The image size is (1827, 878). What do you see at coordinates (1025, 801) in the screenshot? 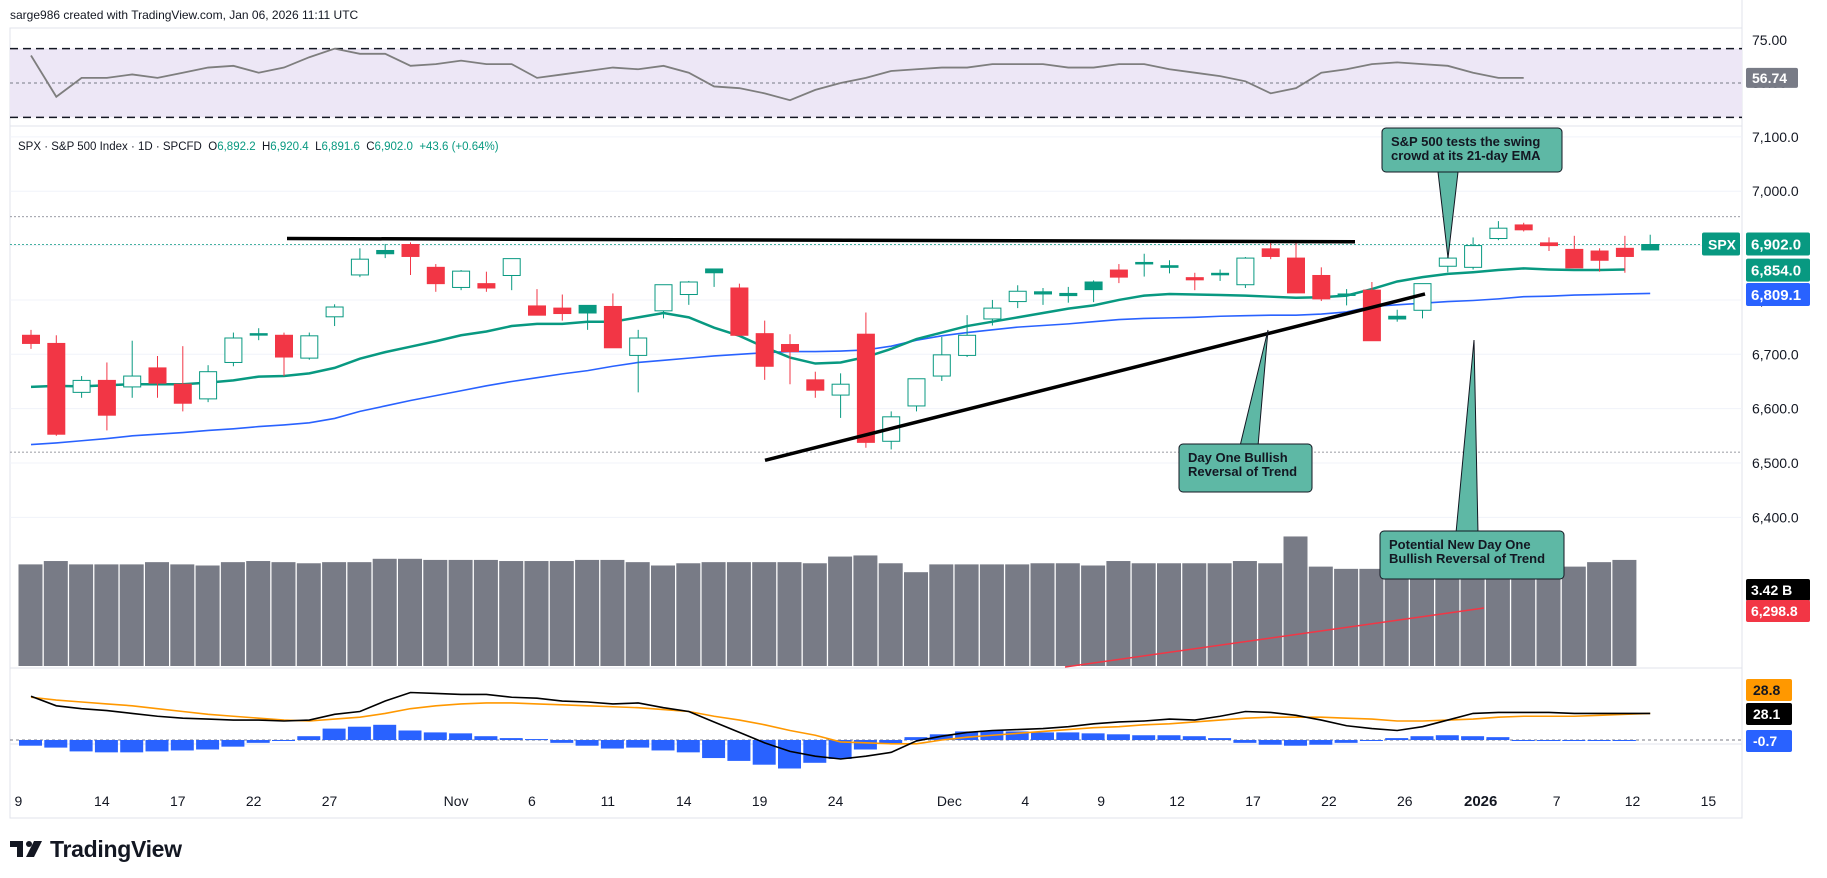
I see `x-tick-12: 4` at bounding box center [1025, 801].